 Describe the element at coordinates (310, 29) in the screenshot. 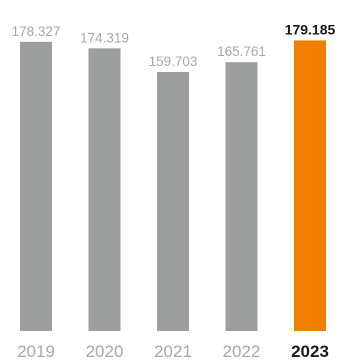

I see `value-label-2023: 179.185` at that location.